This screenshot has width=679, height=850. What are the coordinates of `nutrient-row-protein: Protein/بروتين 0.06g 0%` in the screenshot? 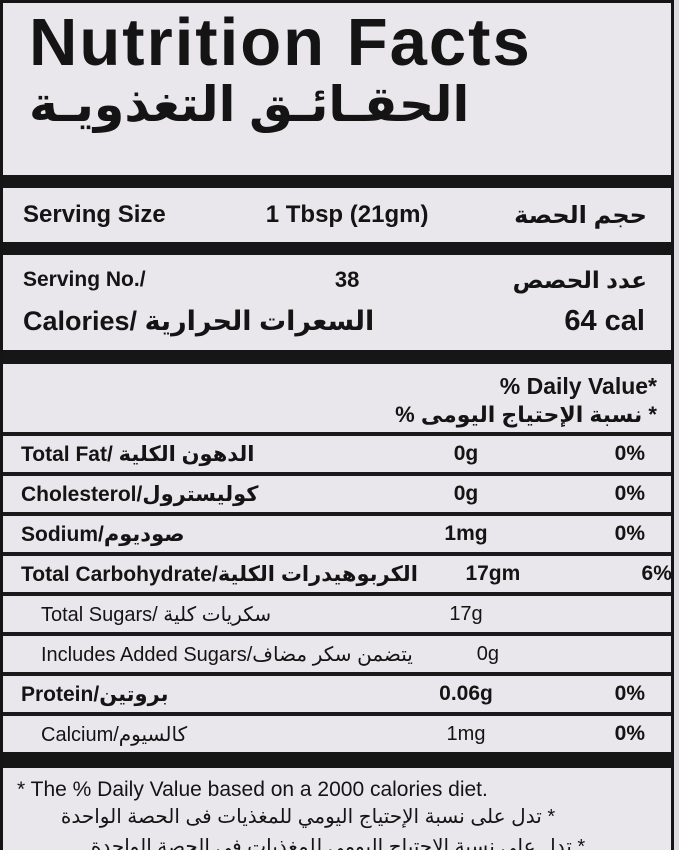 It's located at (337, 692).